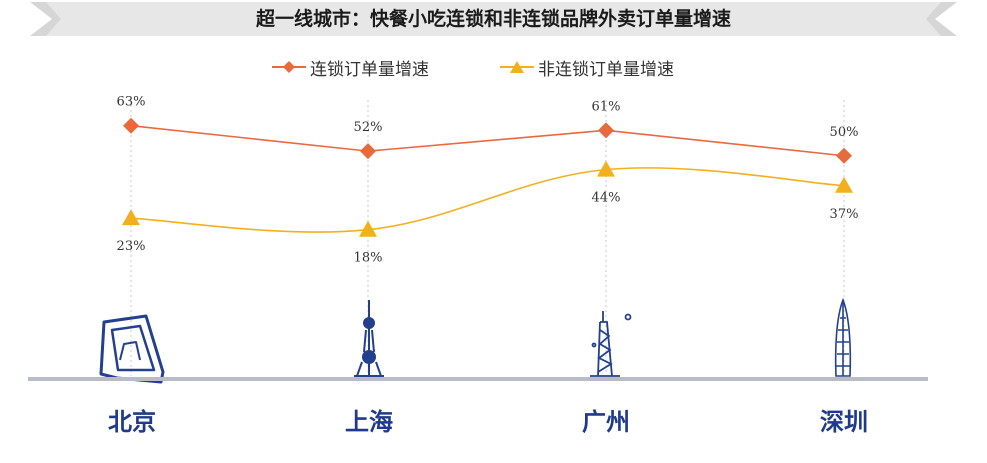 Image resolution: width=987 pixels, height=463 pixels. I want to click on title-banner, so click(493, 19).